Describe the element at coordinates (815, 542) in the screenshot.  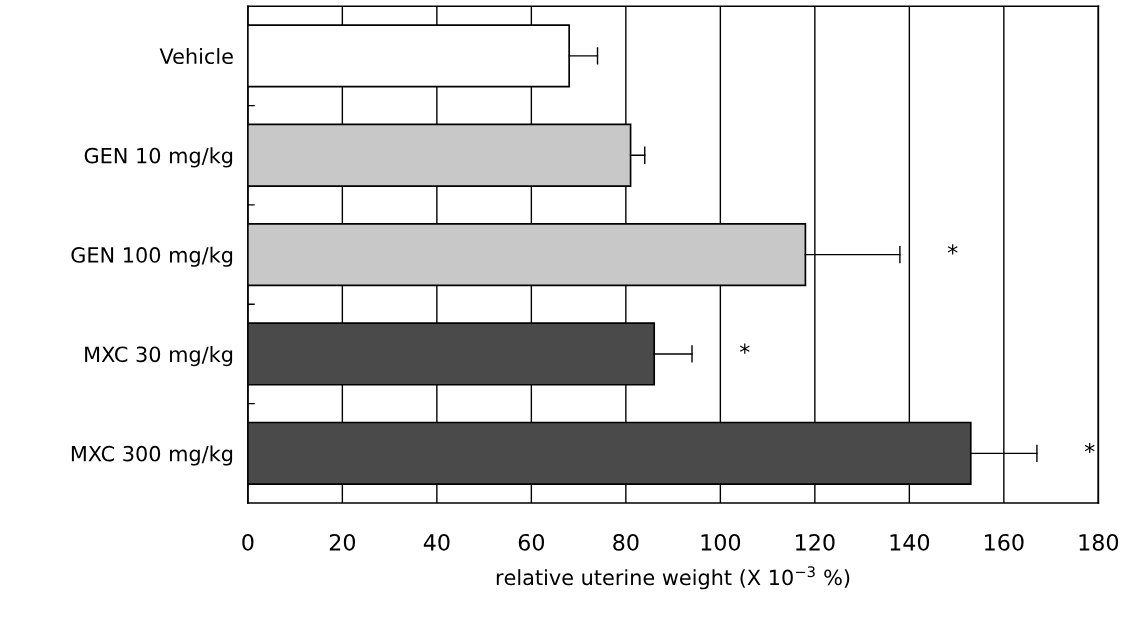
I see `x-tick-label: 120` at that location.